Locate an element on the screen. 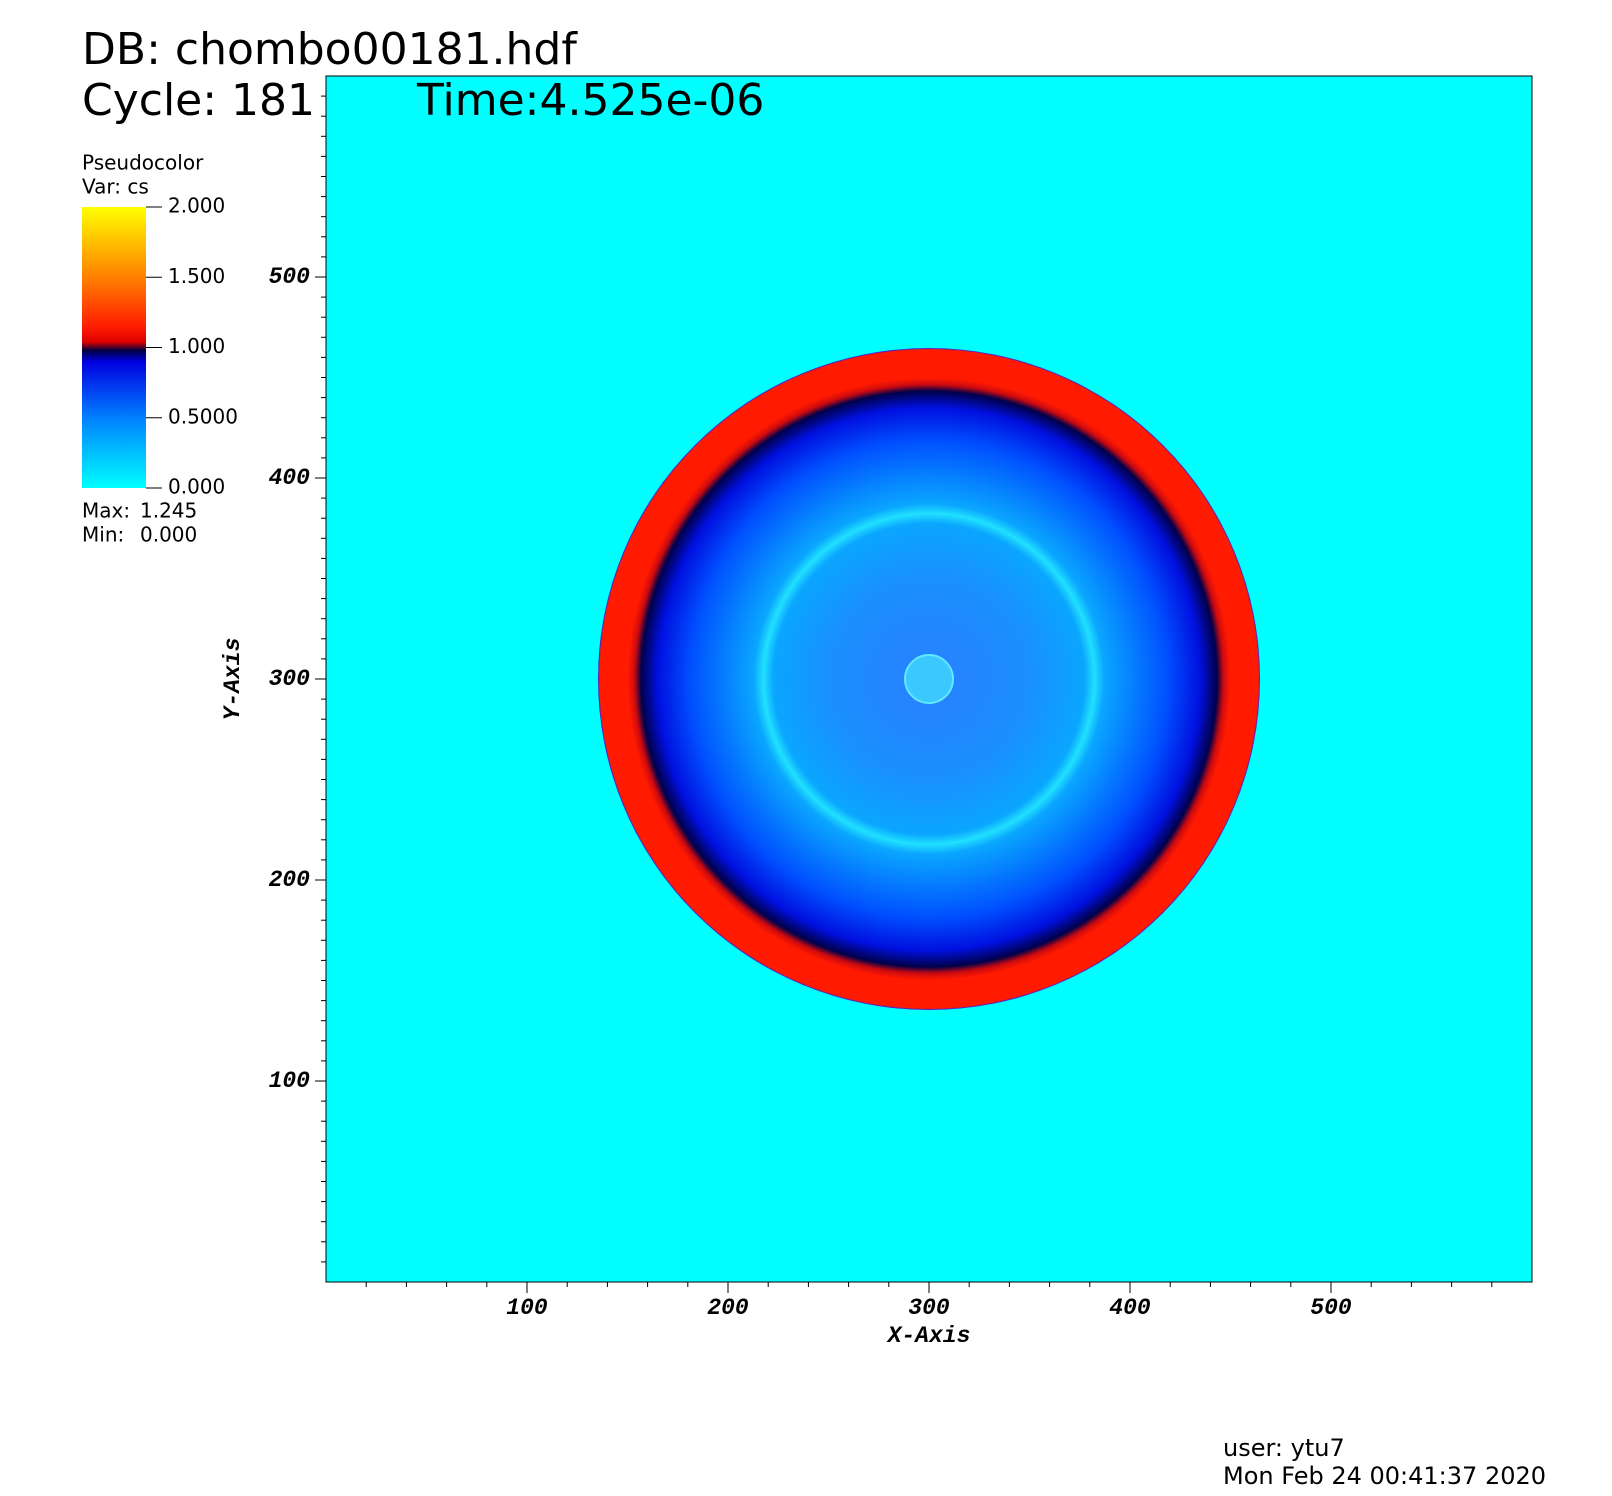 The height and width of the screenshot is (1496, 1612). field-core is located at coordinates (929, 679).